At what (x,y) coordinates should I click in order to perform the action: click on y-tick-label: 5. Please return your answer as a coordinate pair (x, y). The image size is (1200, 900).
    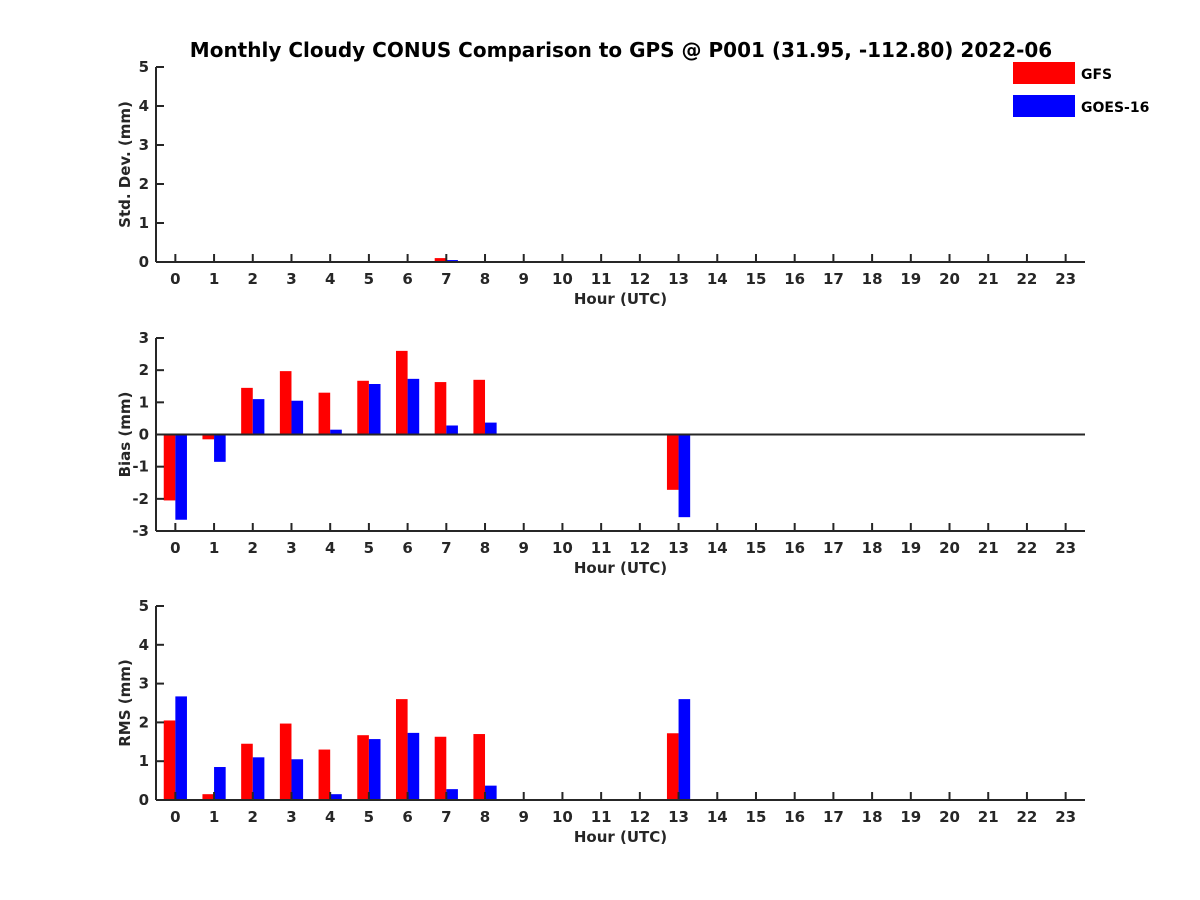
    Looking at the image, I should click on (144, 67).